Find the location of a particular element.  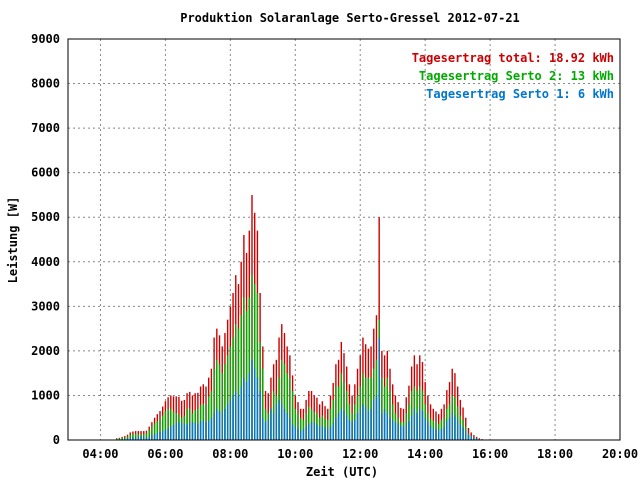

y-tick-label: 6000 is located at coordinates (45, 173).